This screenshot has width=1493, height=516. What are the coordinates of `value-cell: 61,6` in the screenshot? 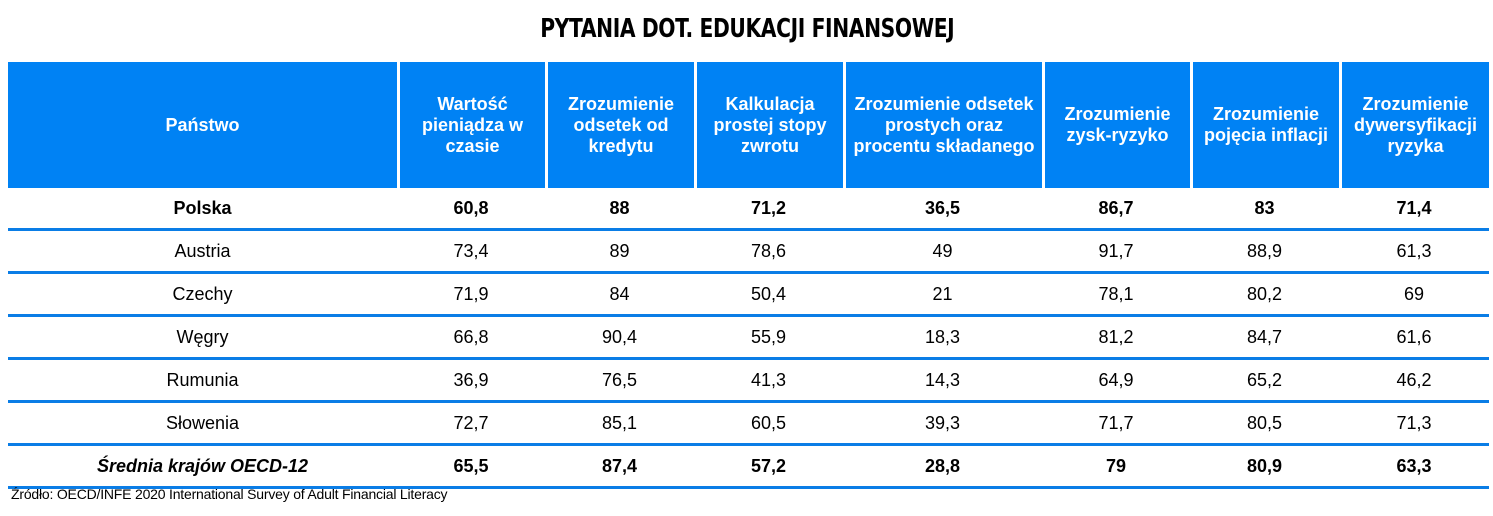 It's located at (1414, 338).